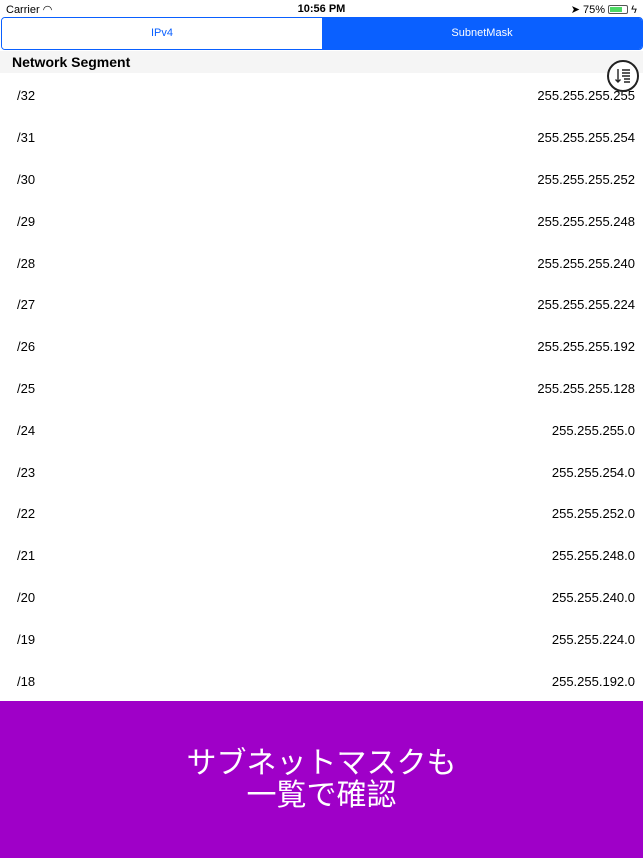 The width and height of the screenshot is (643, 858). What do you see at coordinates (321, 430) in the screenshot?
I see `table-row: /24 255.255.255.0` at bounding box center [321, 430].